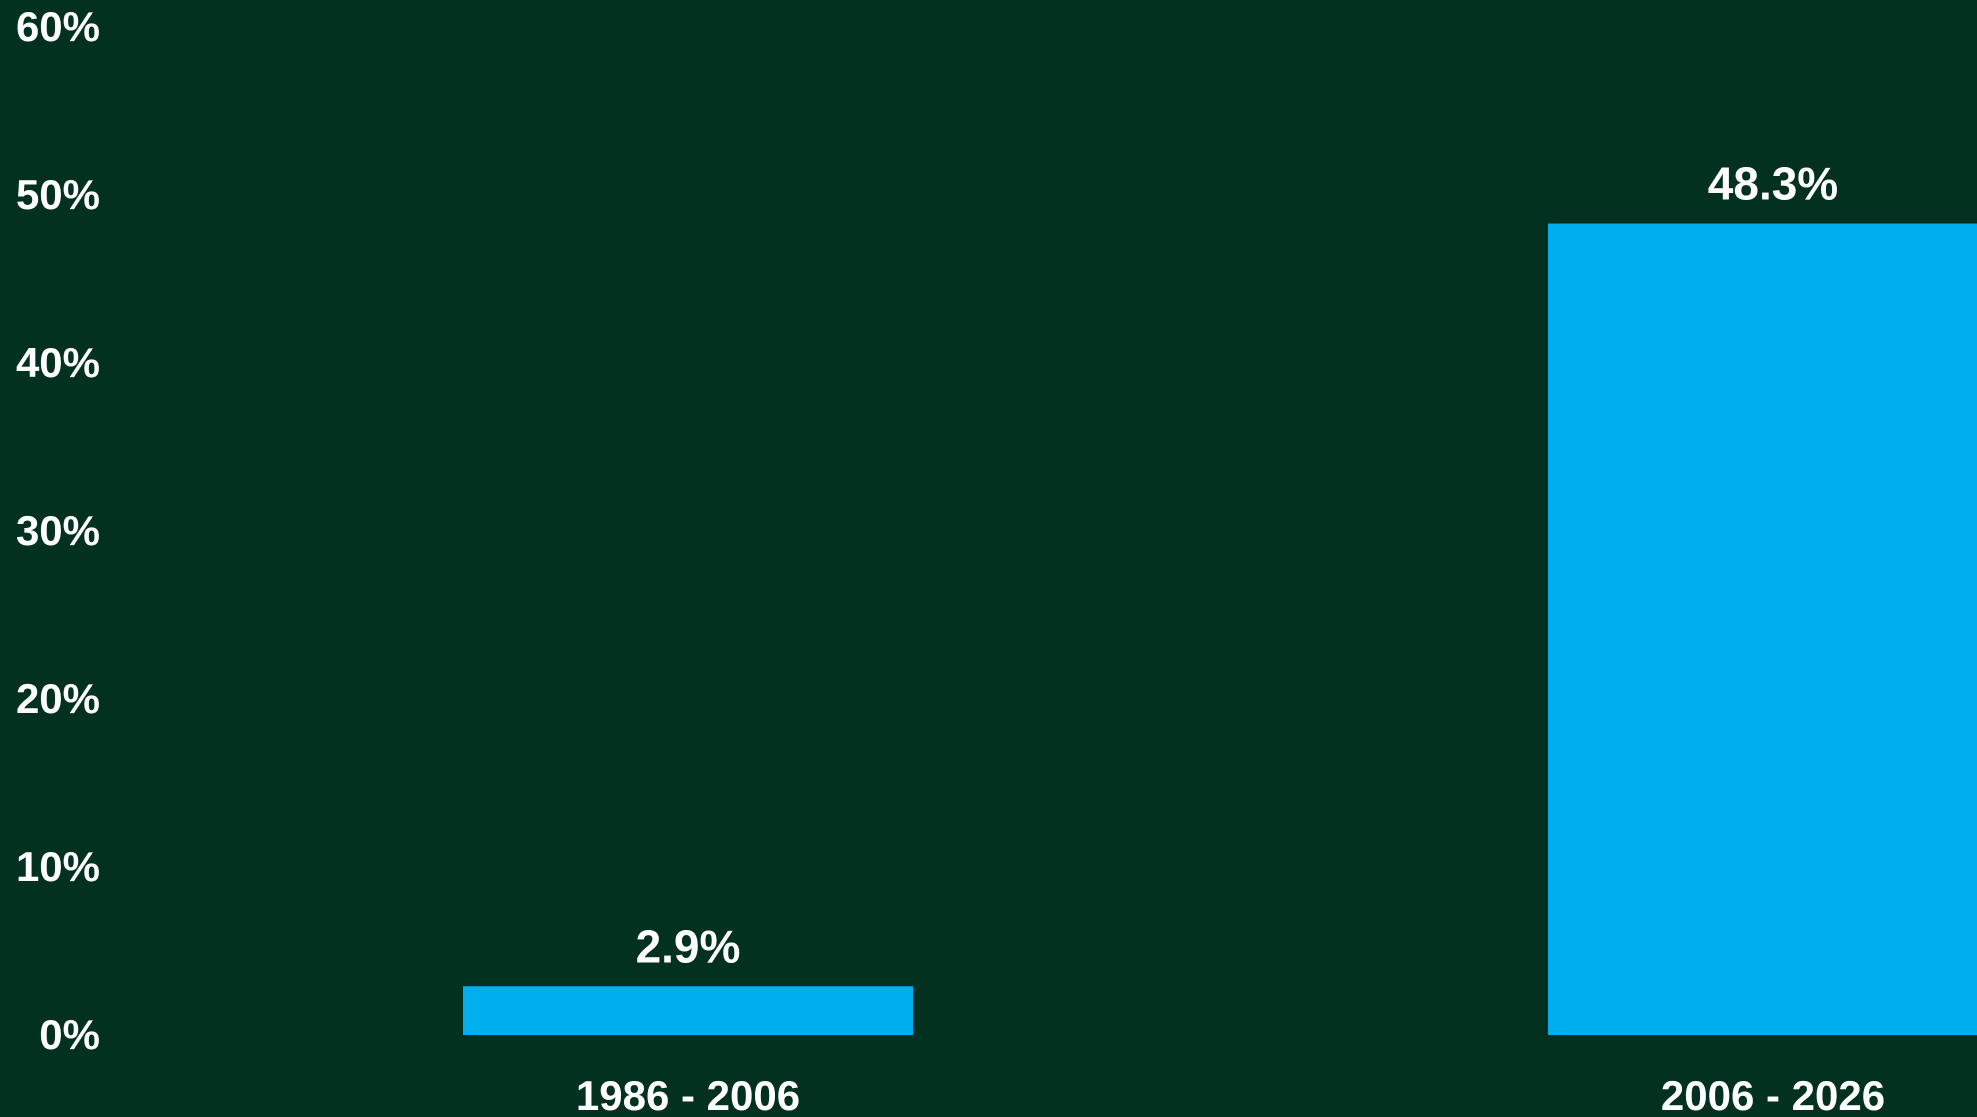 The height and width of the screenshot is (1117, 1977). I want to click on bar, so click(688, 1010).